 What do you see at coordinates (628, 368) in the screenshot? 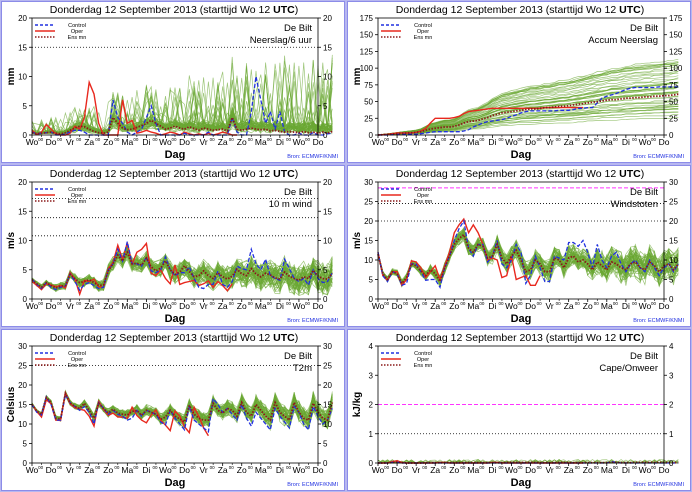
I see `chart-subtitle: Cape/Onweer` at bounding box center [628, 368].